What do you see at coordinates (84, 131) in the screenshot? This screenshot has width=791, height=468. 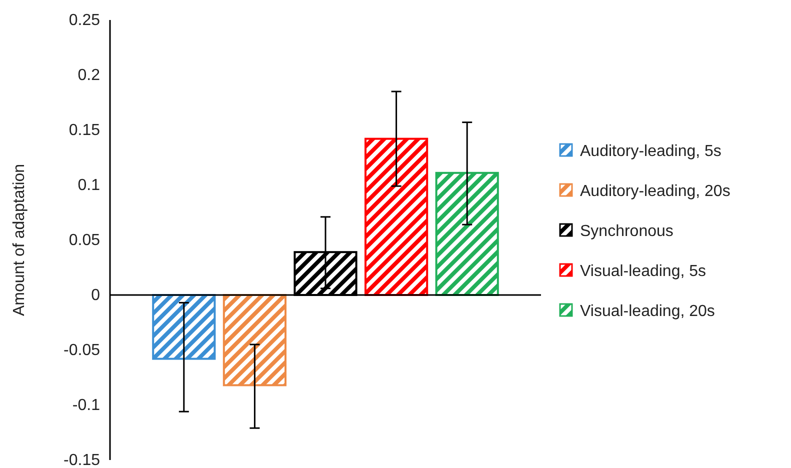 I see `y-tick-label: 0.15` at bounding box center [84, 131].